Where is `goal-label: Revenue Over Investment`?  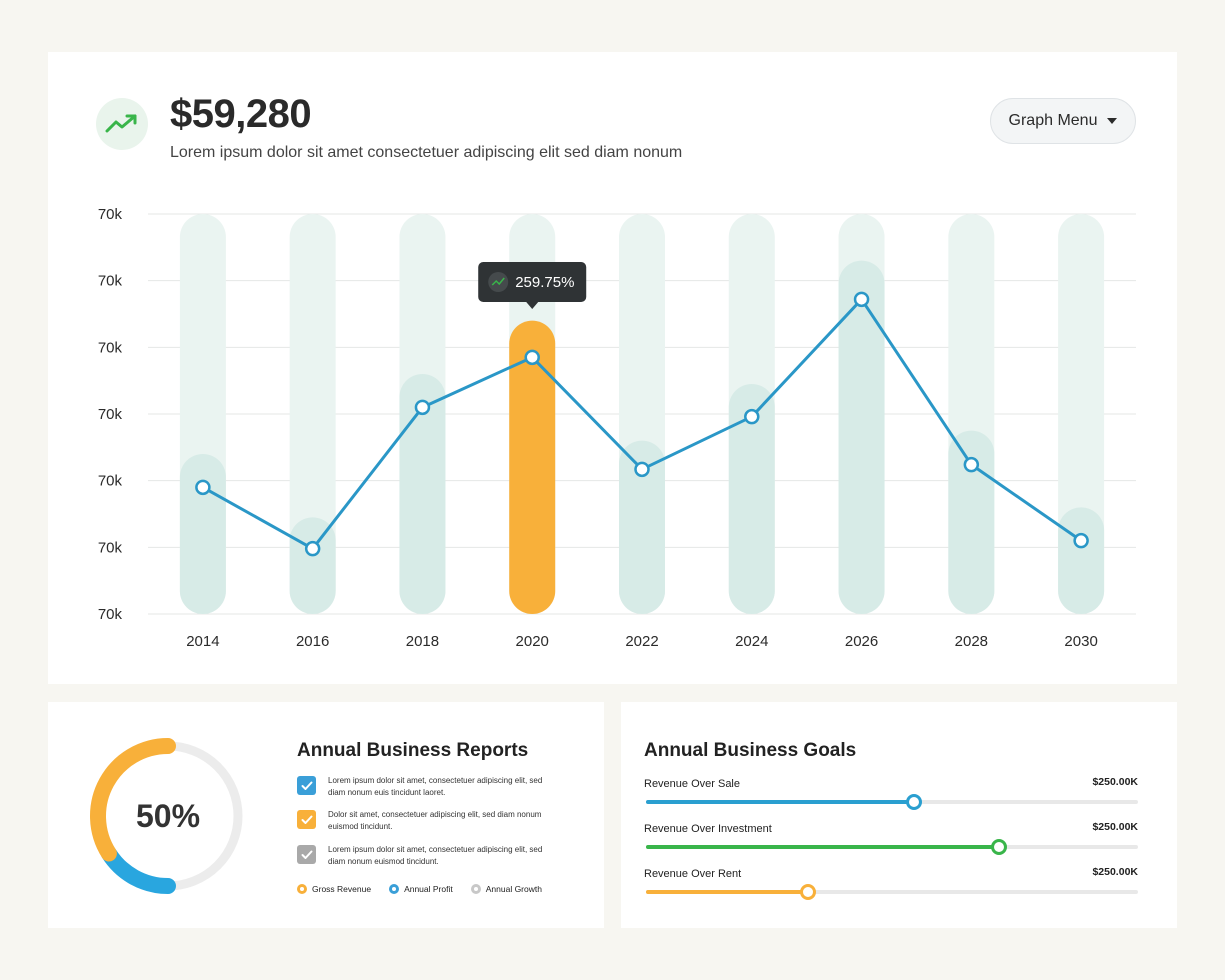 goal-label: Revenue Over Investment is located at coordinates (708, 829).